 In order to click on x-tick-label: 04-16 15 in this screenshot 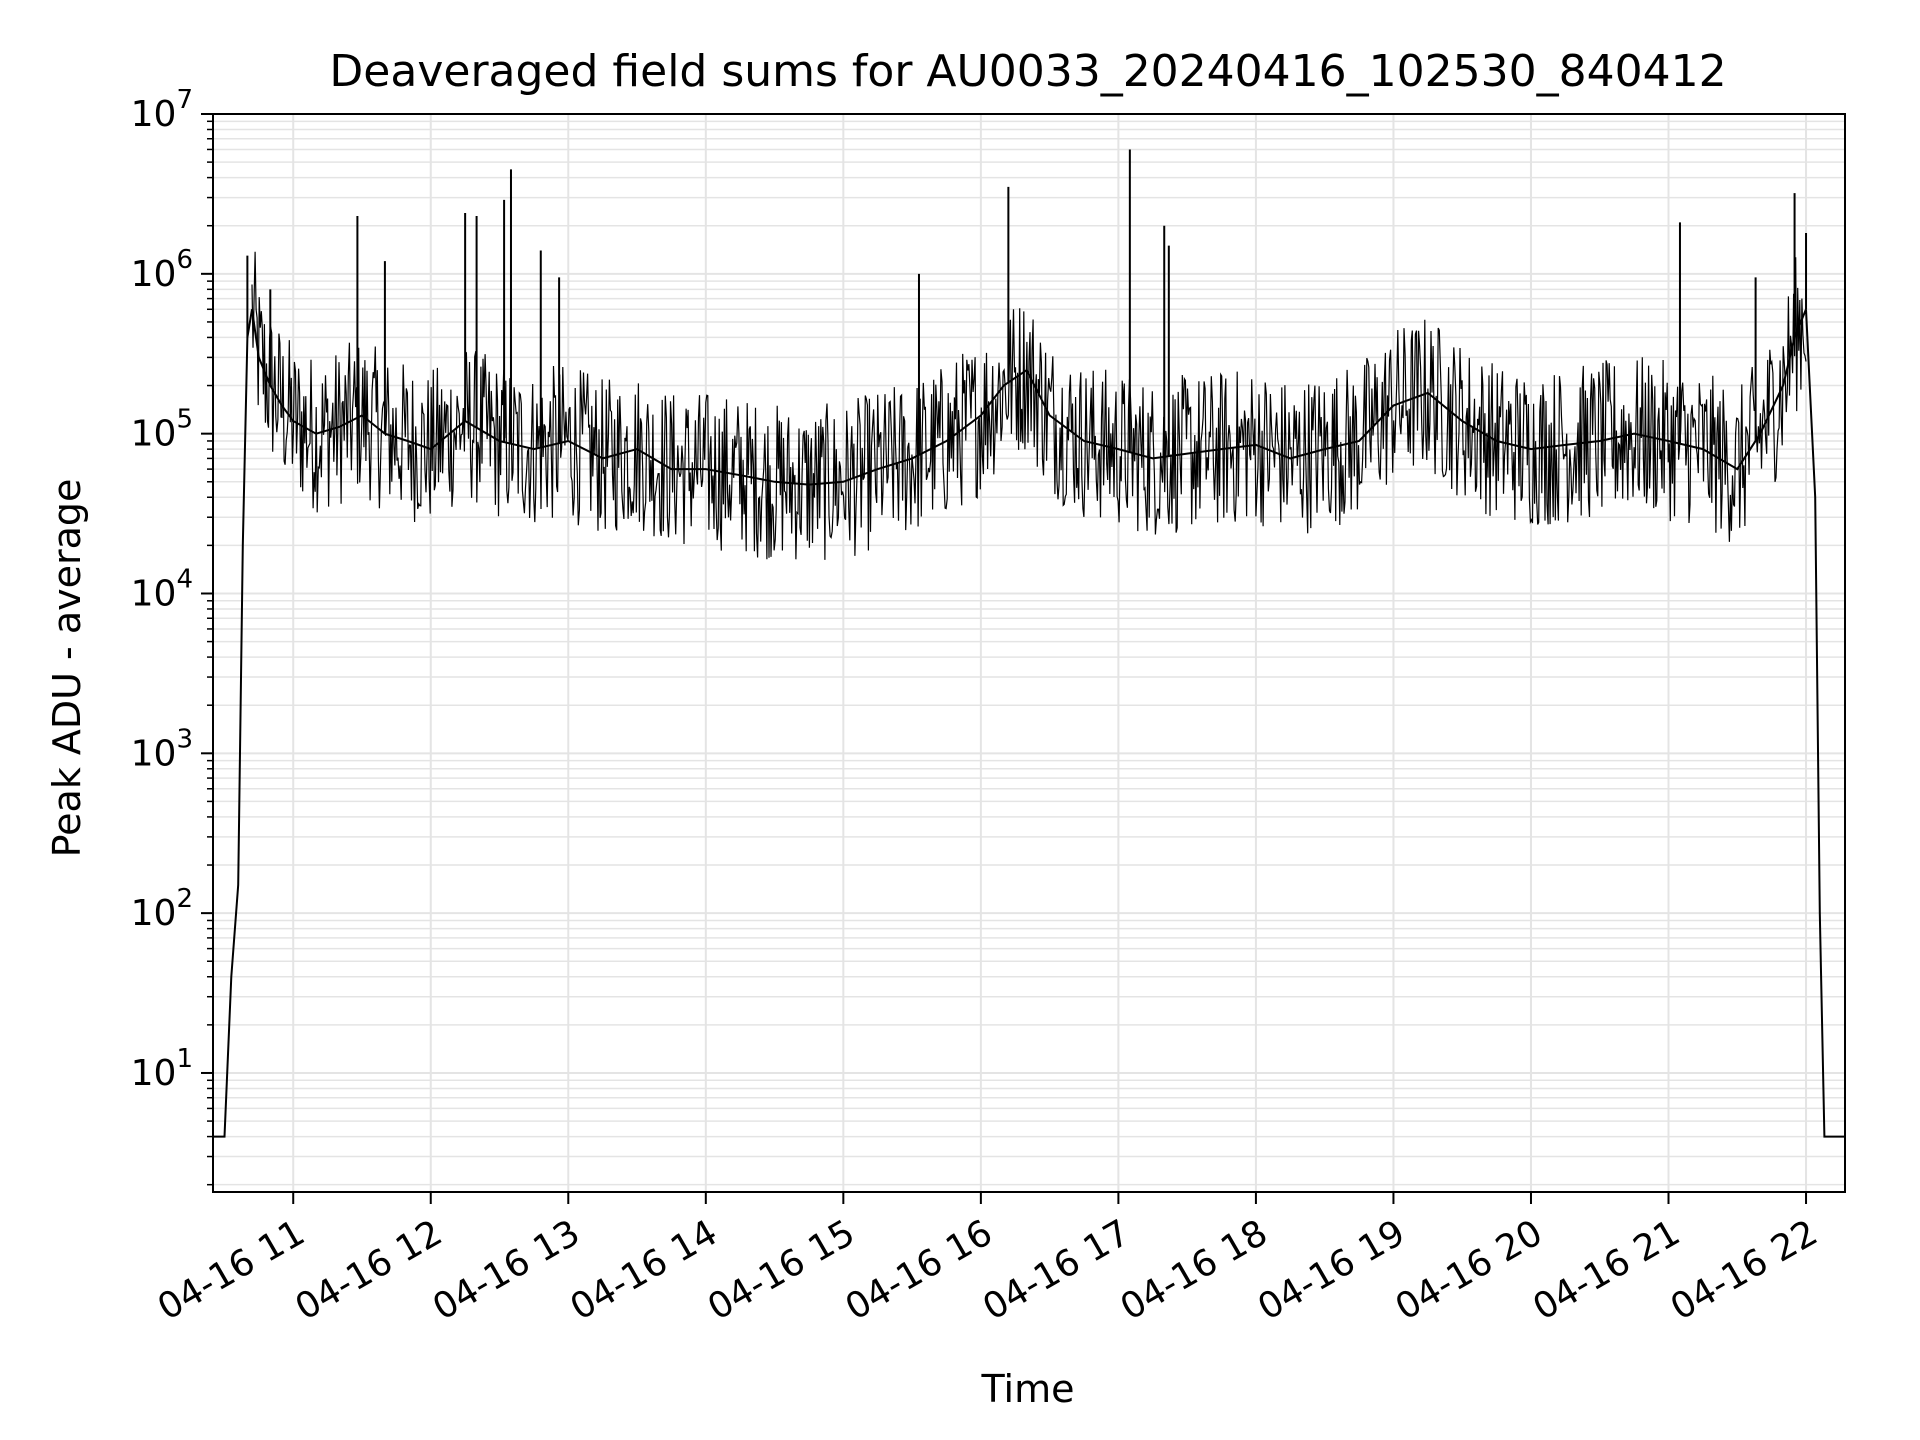, I will do `click(781, 1270)`.